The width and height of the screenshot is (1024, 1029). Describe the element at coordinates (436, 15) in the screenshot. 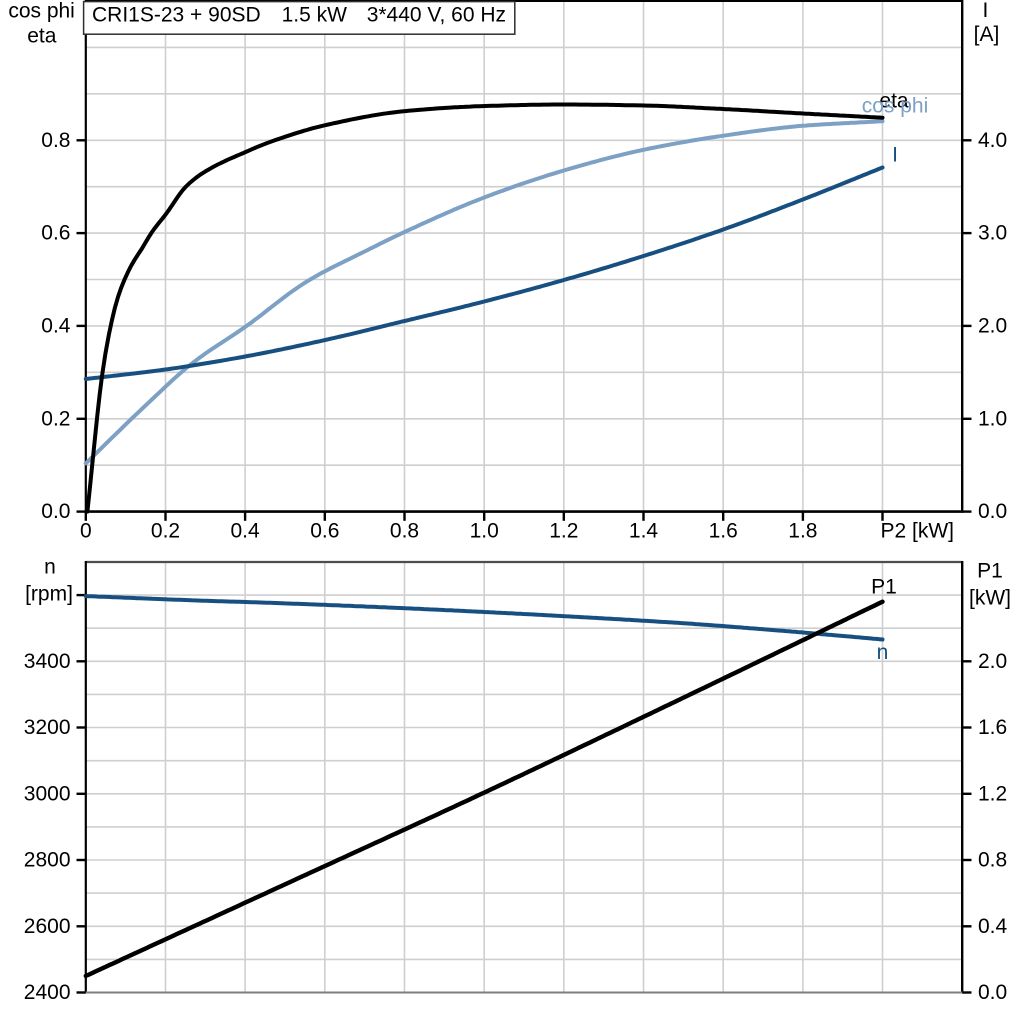

I see `svg-text: 3*440 V, 60 Hz` at that location.